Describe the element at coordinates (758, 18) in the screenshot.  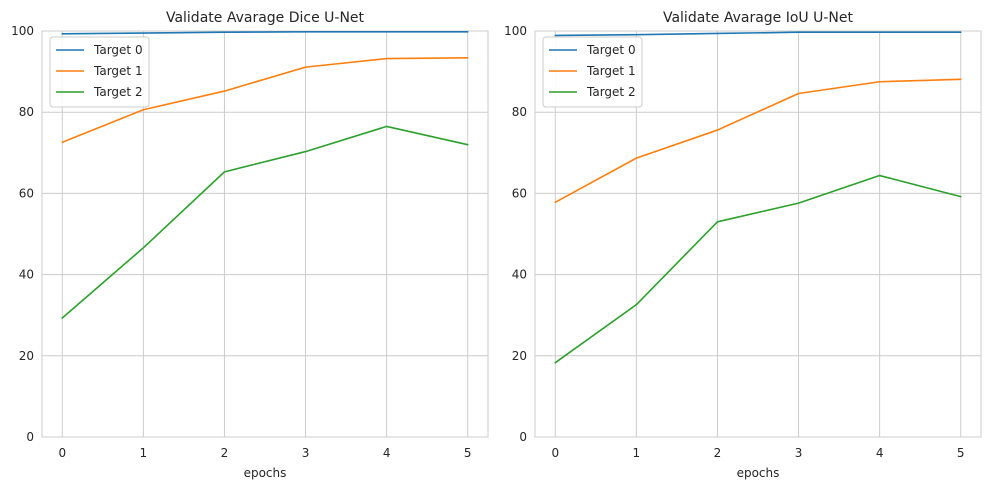
I see `chart-title: Validate Avarage IoU U-Net` at that location.